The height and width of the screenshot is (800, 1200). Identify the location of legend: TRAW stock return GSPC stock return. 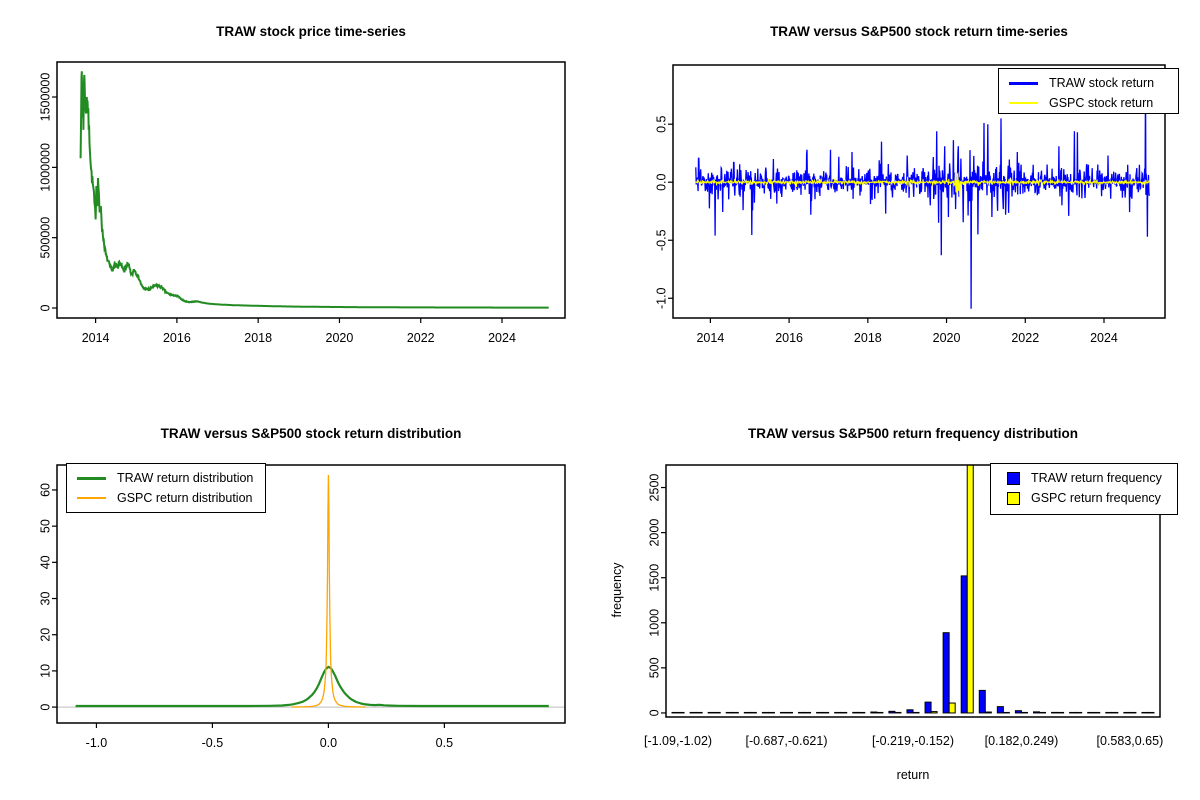
(1088, 91).